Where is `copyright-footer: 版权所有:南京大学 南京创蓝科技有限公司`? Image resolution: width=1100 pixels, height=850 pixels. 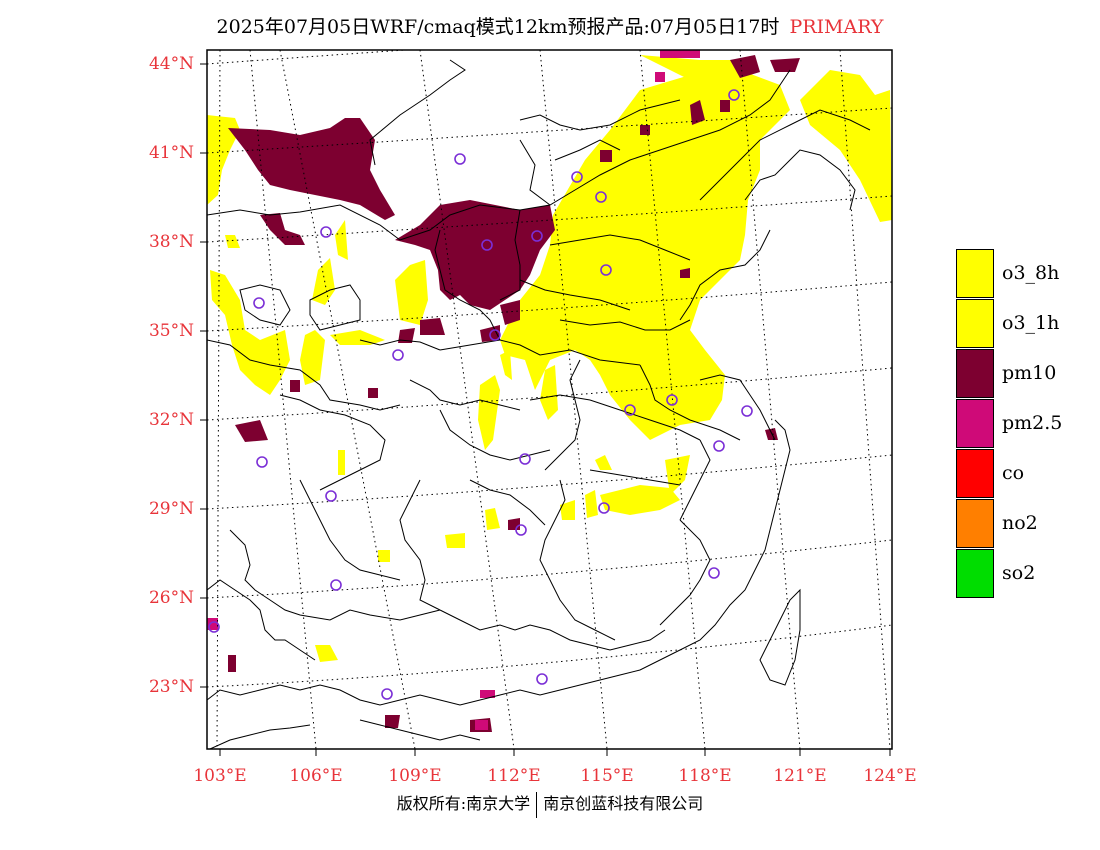
copyright-footer: 版权所有:南京大学 南京创蓝科技有限公司 is located at coordinates (550, 804).